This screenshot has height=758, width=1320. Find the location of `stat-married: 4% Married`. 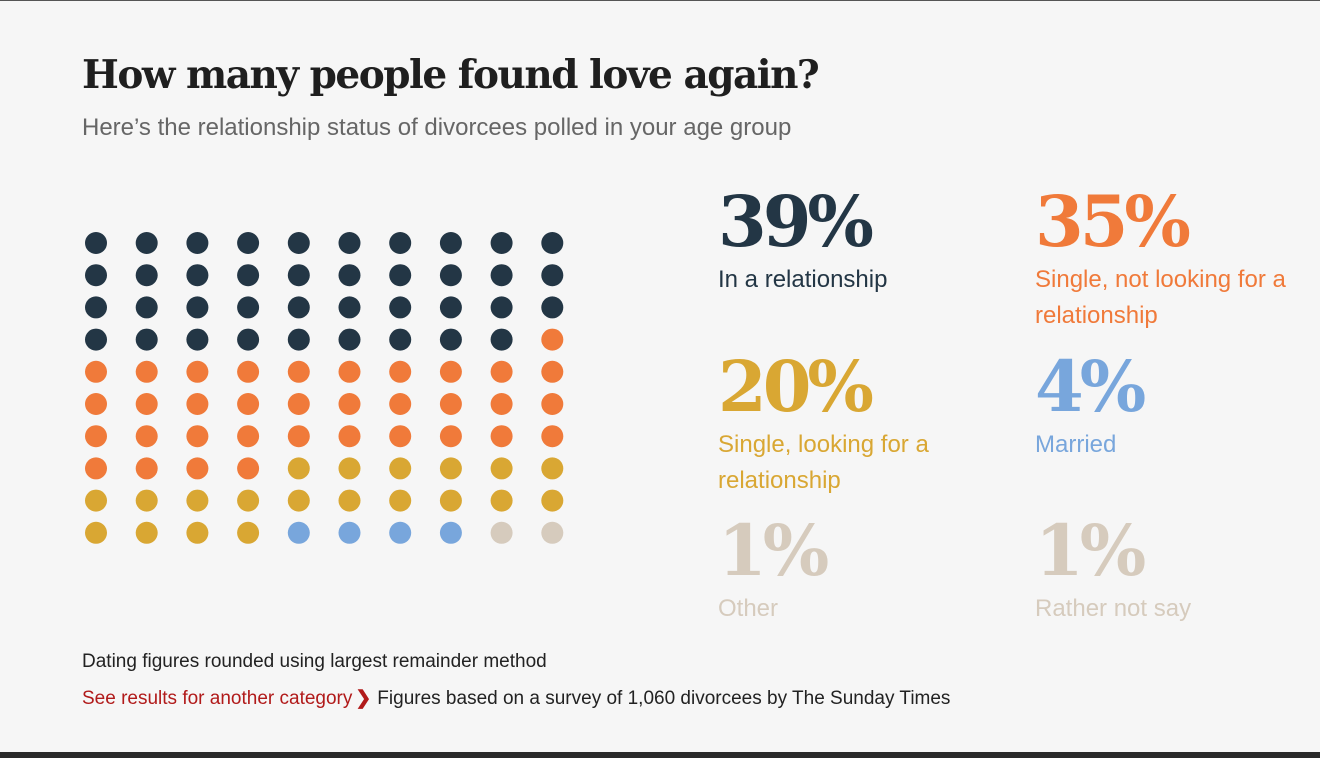

stat-married: 4% Married is located at coordinates (1165, 406).